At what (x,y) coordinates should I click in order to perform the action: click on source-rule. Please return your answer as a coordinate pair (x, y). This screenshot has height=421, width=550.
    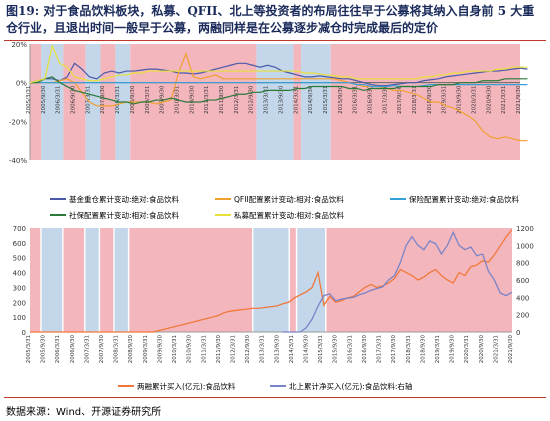
    Looking at the image, I should click on (275, 397).